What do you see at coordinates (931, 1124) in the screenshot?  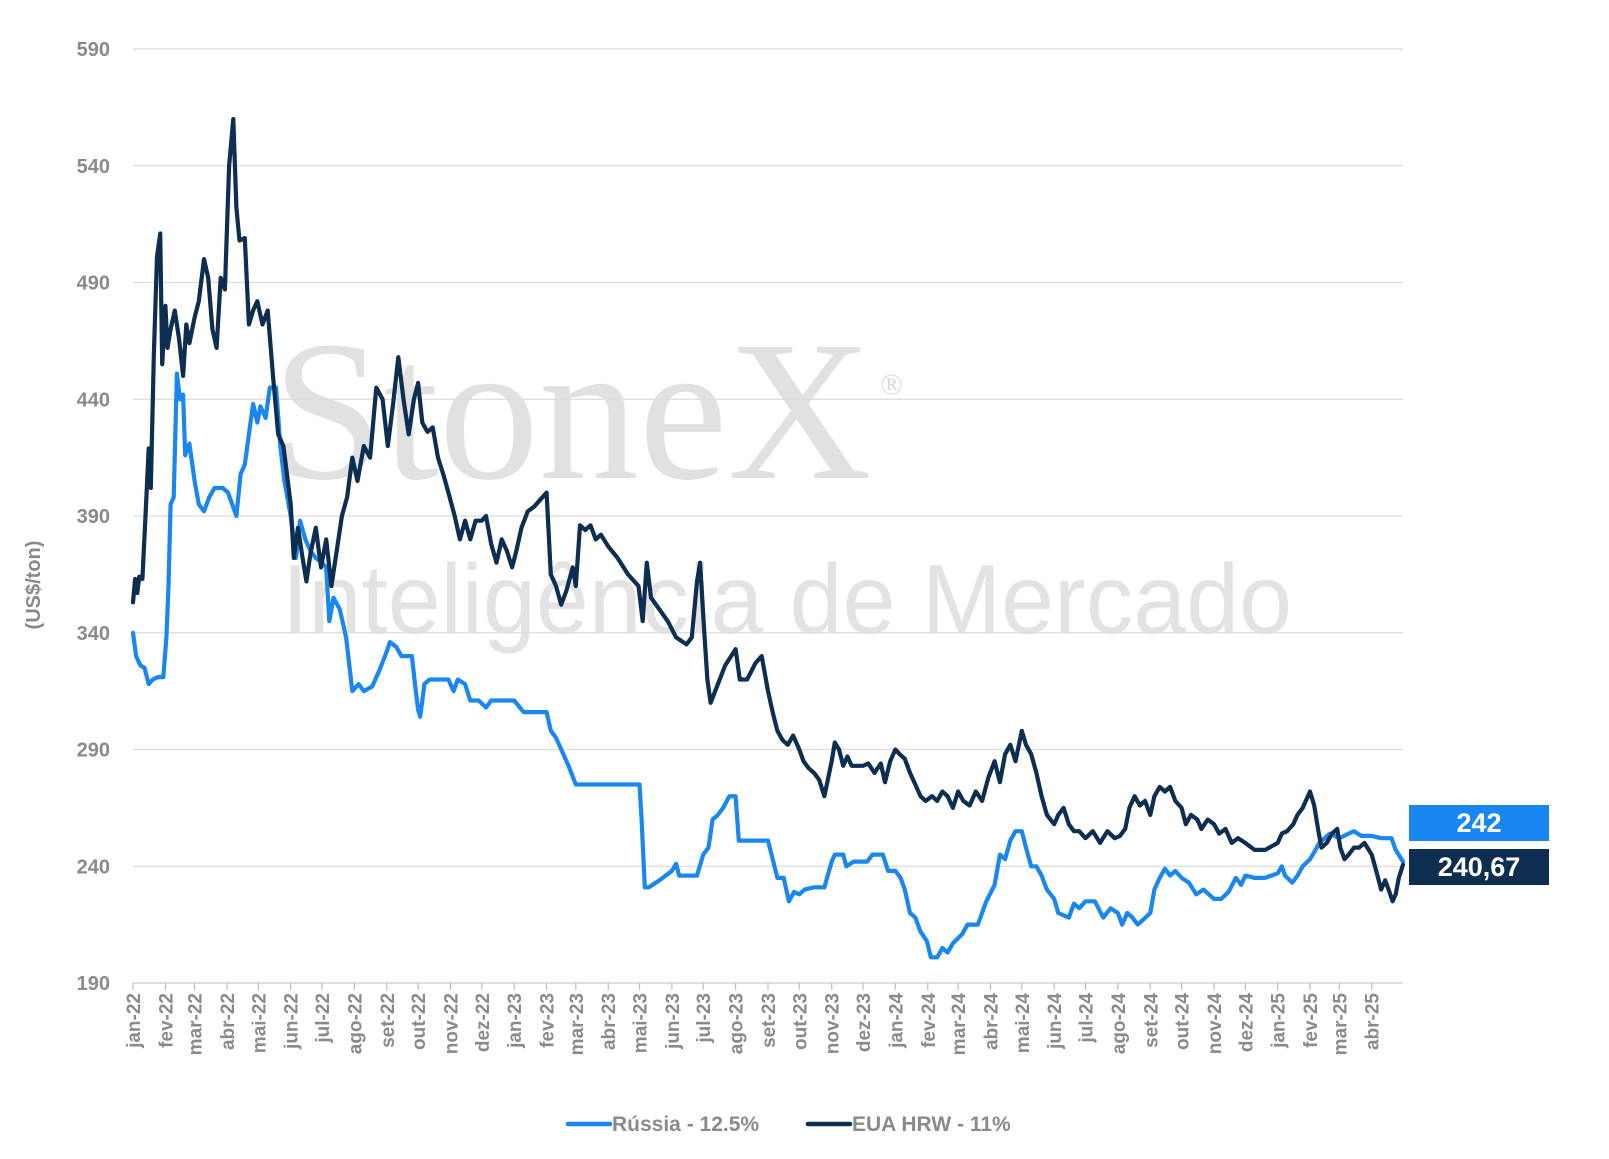 I see `legend-label: EUA HRW - 11%` at bounding box center [931, 1124].